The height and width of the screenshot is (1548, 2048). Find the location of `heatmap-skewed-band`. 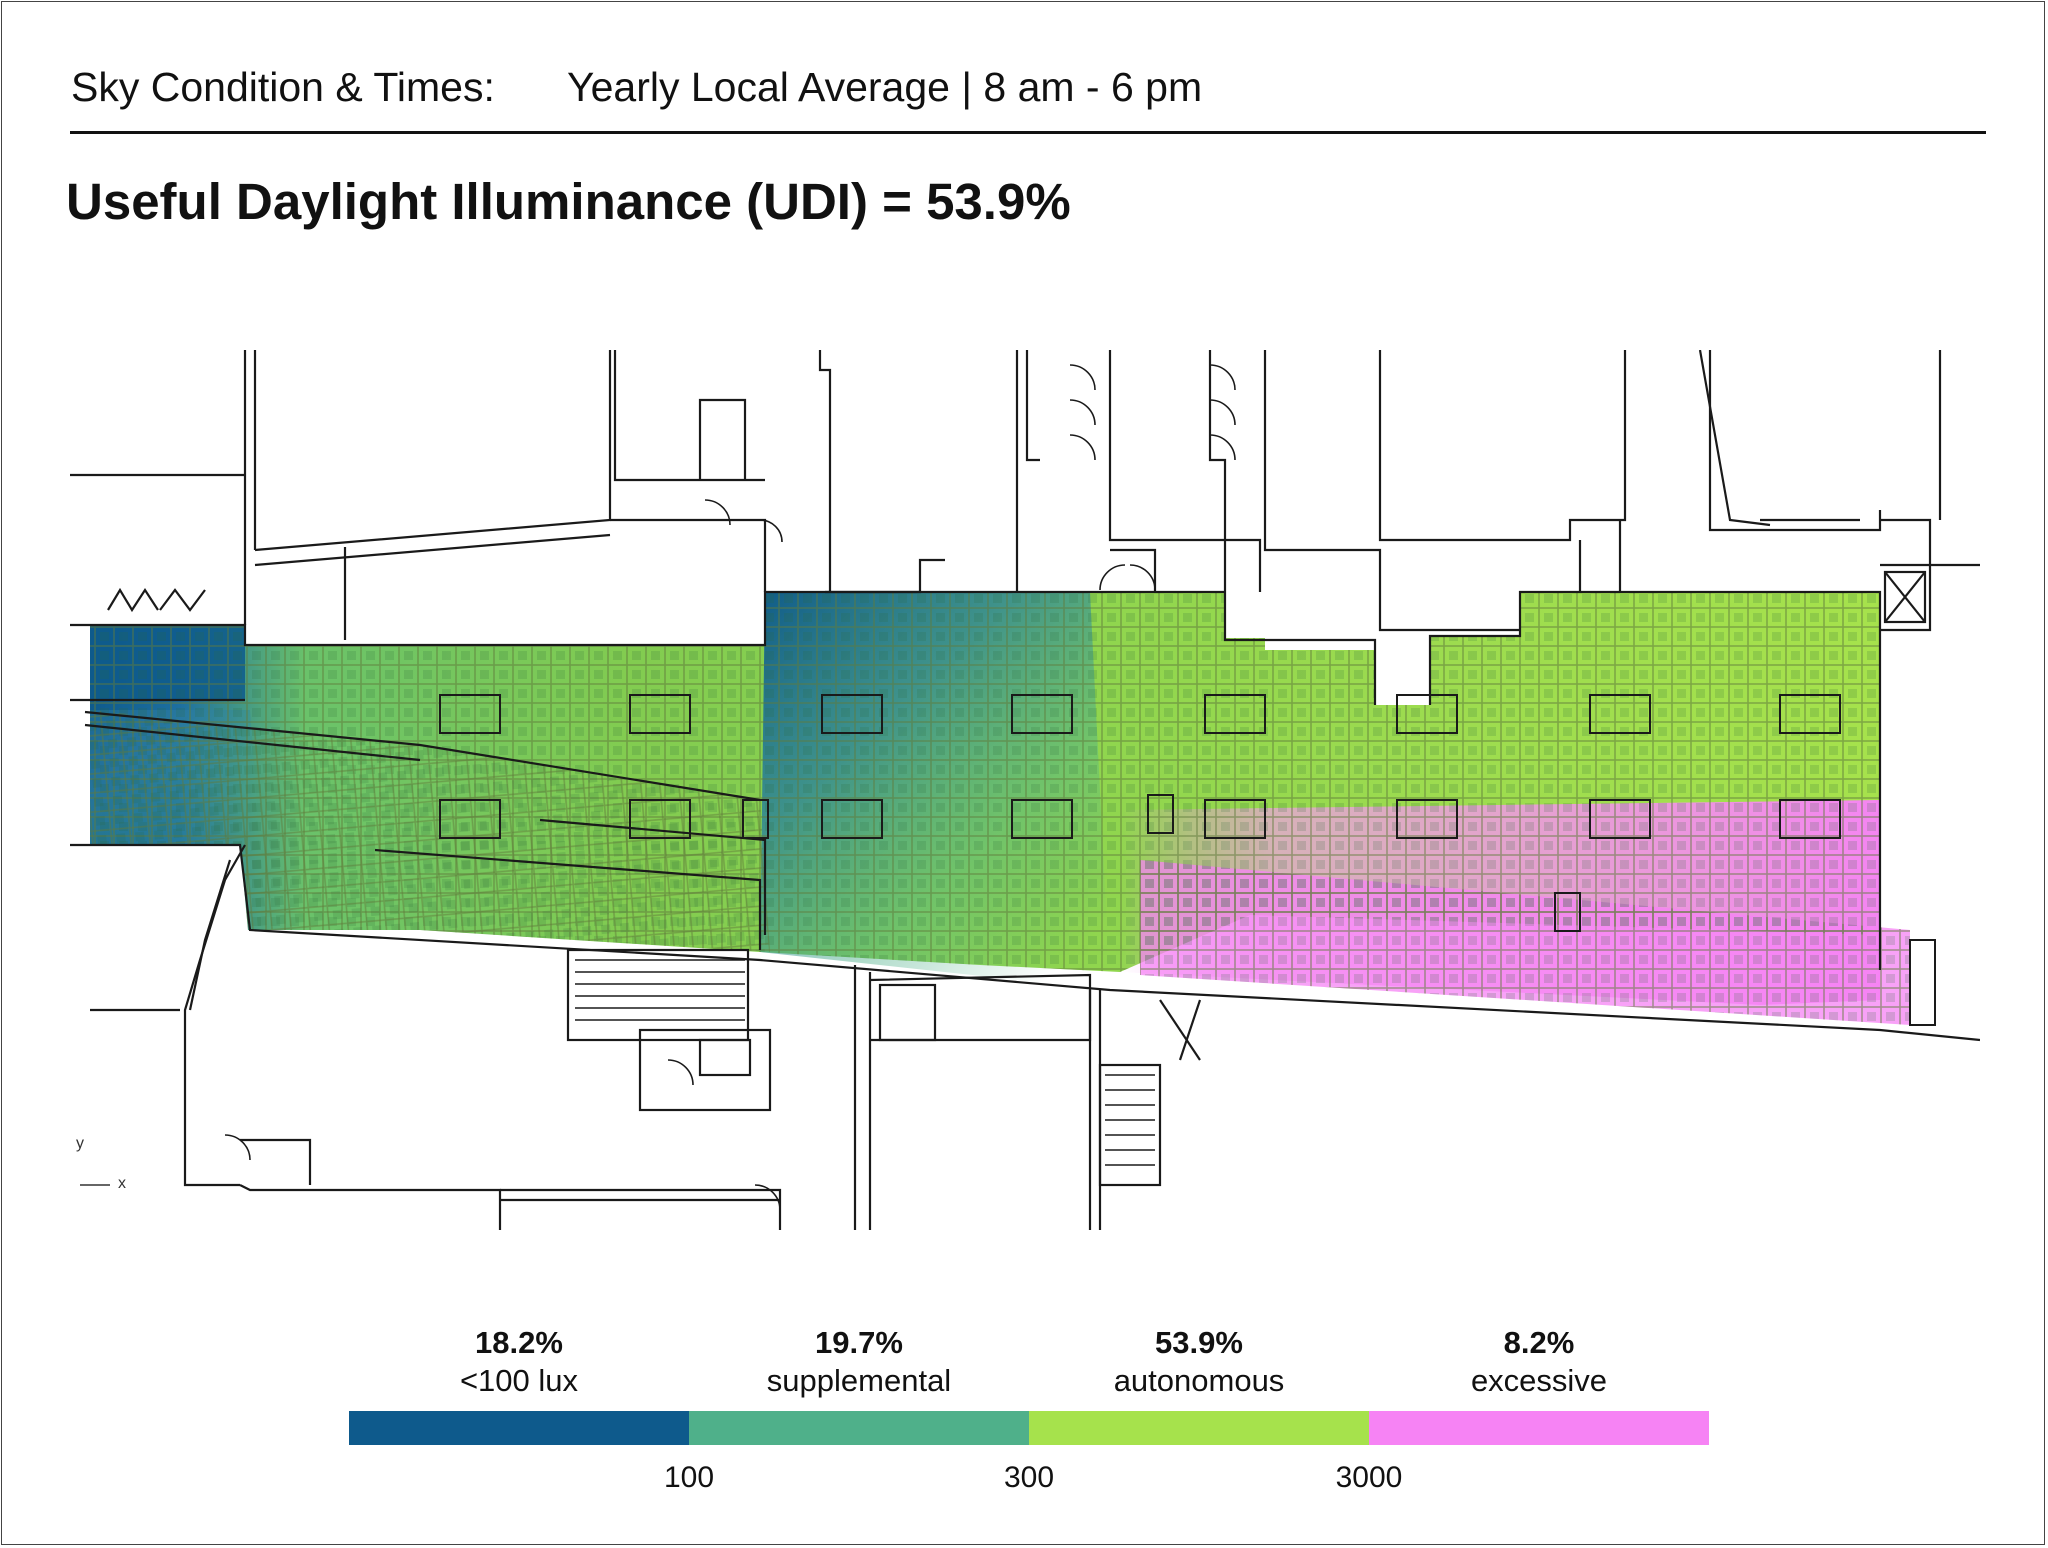

heatmap-skewed-band is located at coordinates (430, 831).